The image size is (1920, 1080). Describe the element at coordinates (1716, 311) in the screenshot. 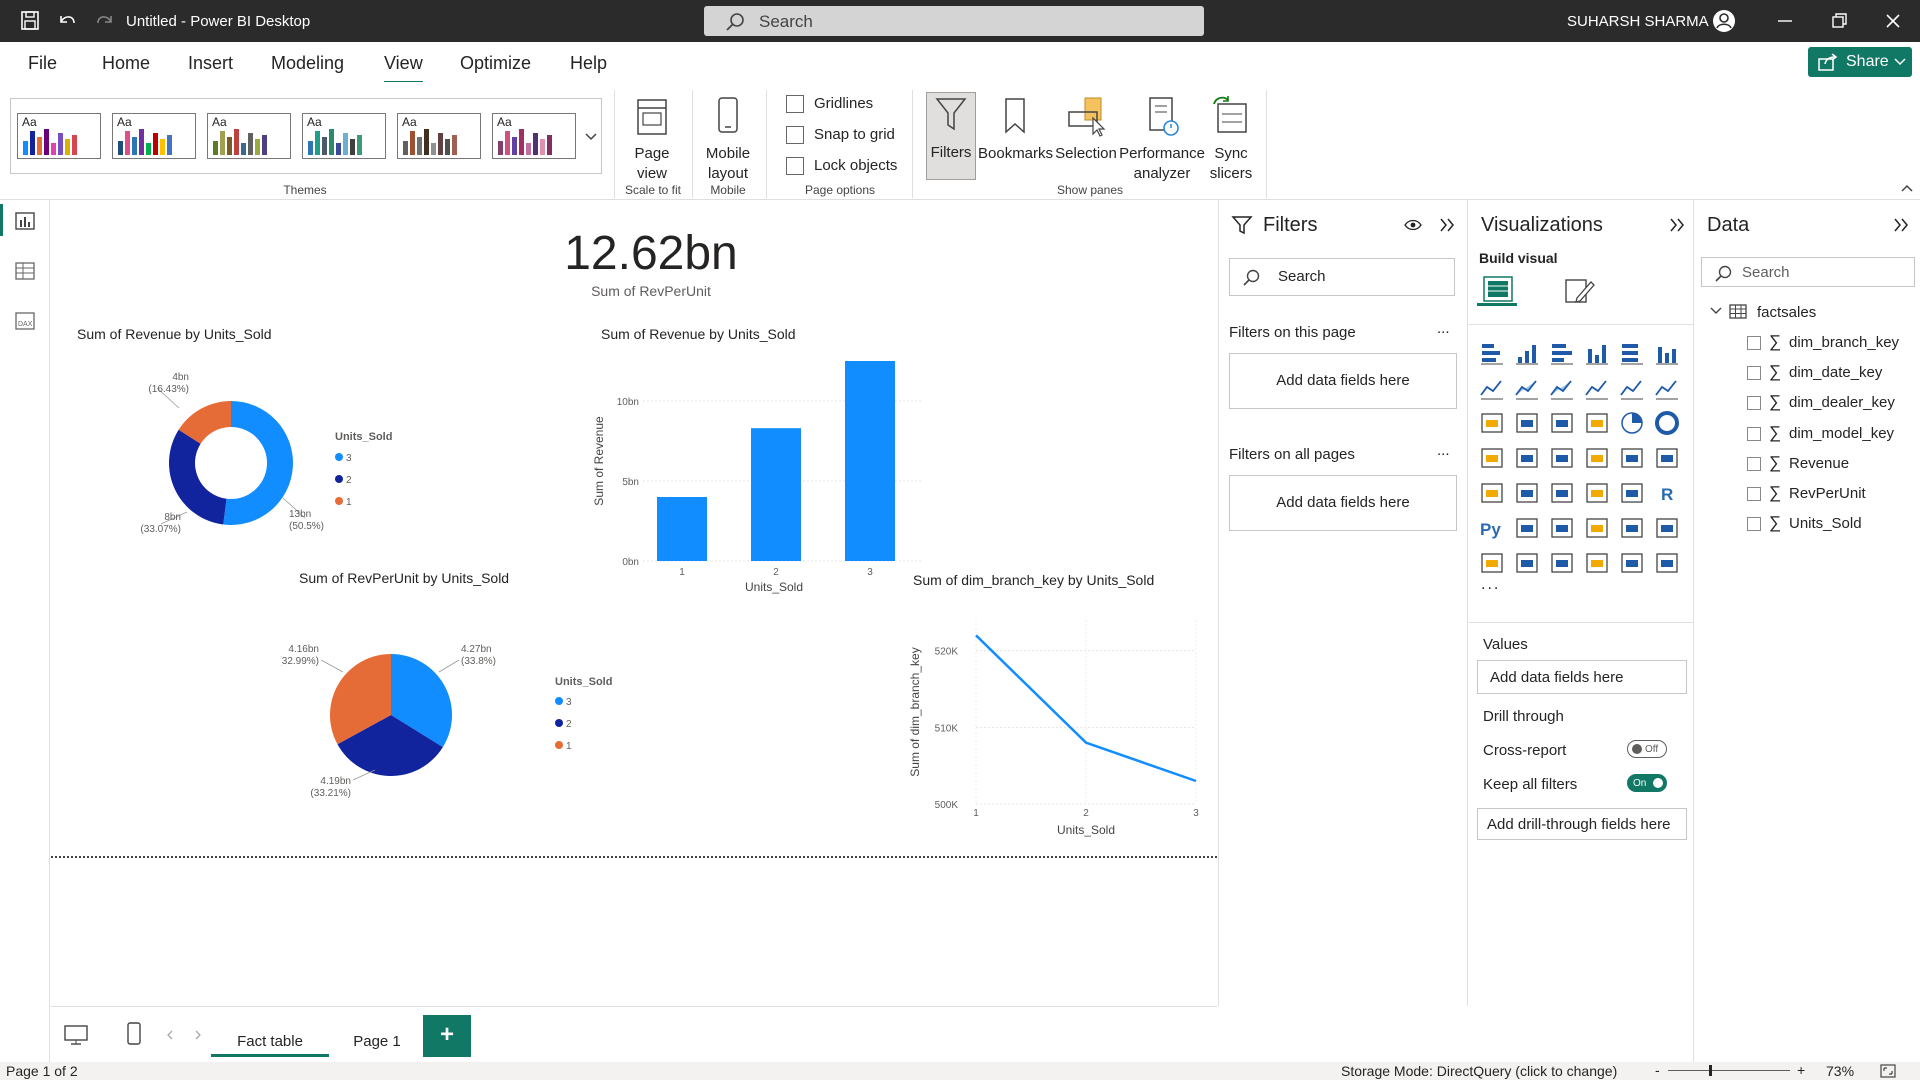

I see `chevron-down-icon` at that location.